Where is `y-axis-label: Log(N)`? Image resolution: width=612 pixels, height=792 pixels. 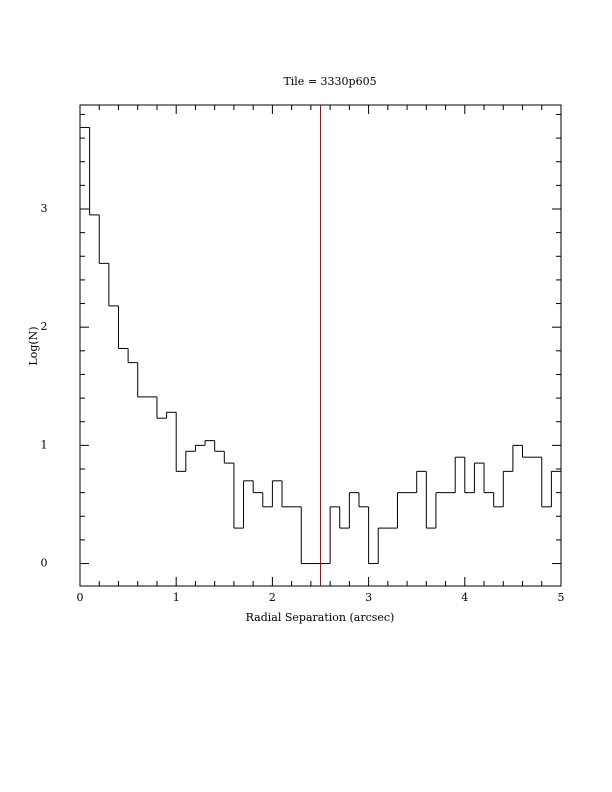
y-axis-label: Log(N) is located at coordinates (33, 345).